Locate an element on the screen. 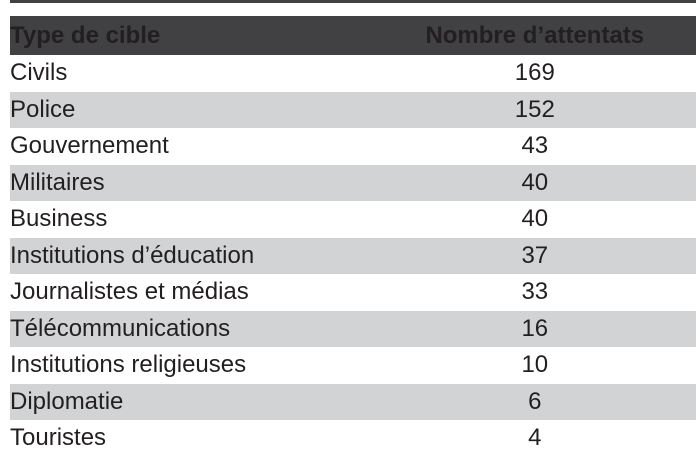  table-row: Institutions d’éducation 37 is located at coordinates (353, 255).